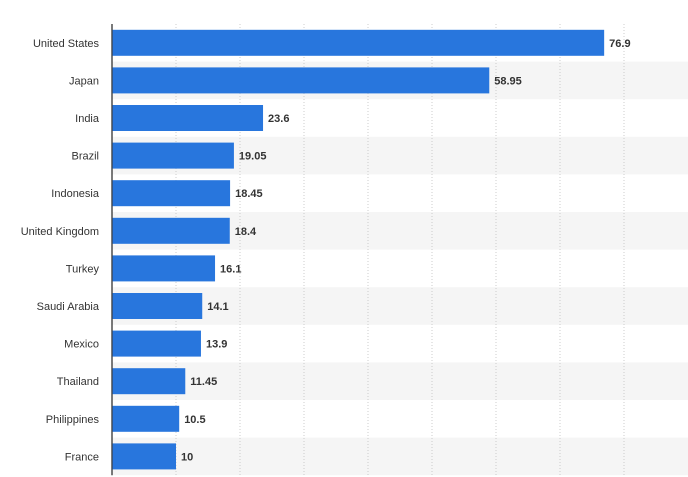 This screenshot has height=477, width=688. I want to click on category-label: Thailand, so click(78, 382).